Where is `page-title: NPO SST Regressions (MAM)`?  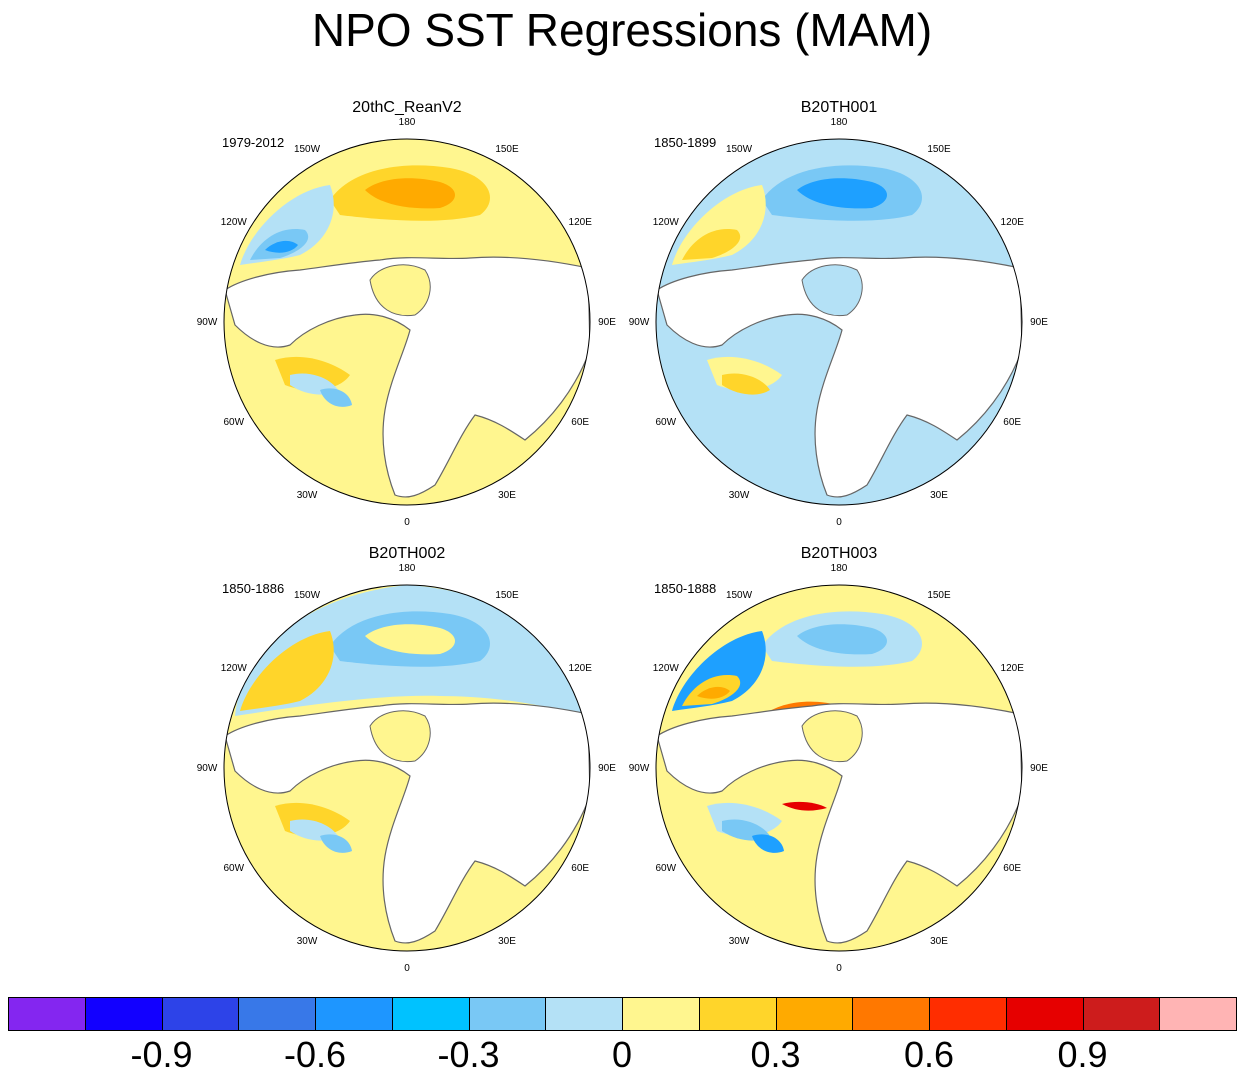 page-title: NPO SST Regressions (MAM) is located at coordinates (622, 30).